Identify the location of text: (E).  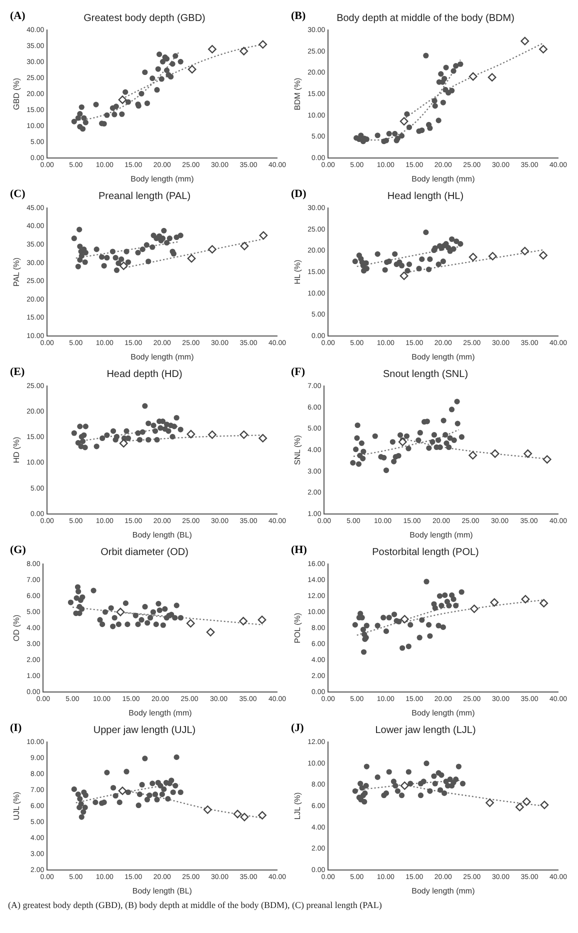
(17, 372).